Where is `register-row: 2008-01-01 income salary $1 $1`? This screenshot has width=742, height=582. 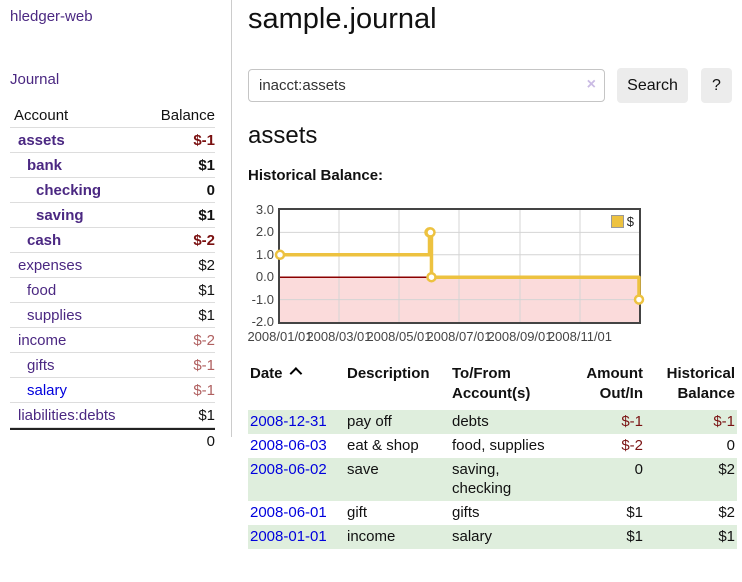
register-row: 2008-01-01 income salary $1 $1 is located at coordinates (492, 537).